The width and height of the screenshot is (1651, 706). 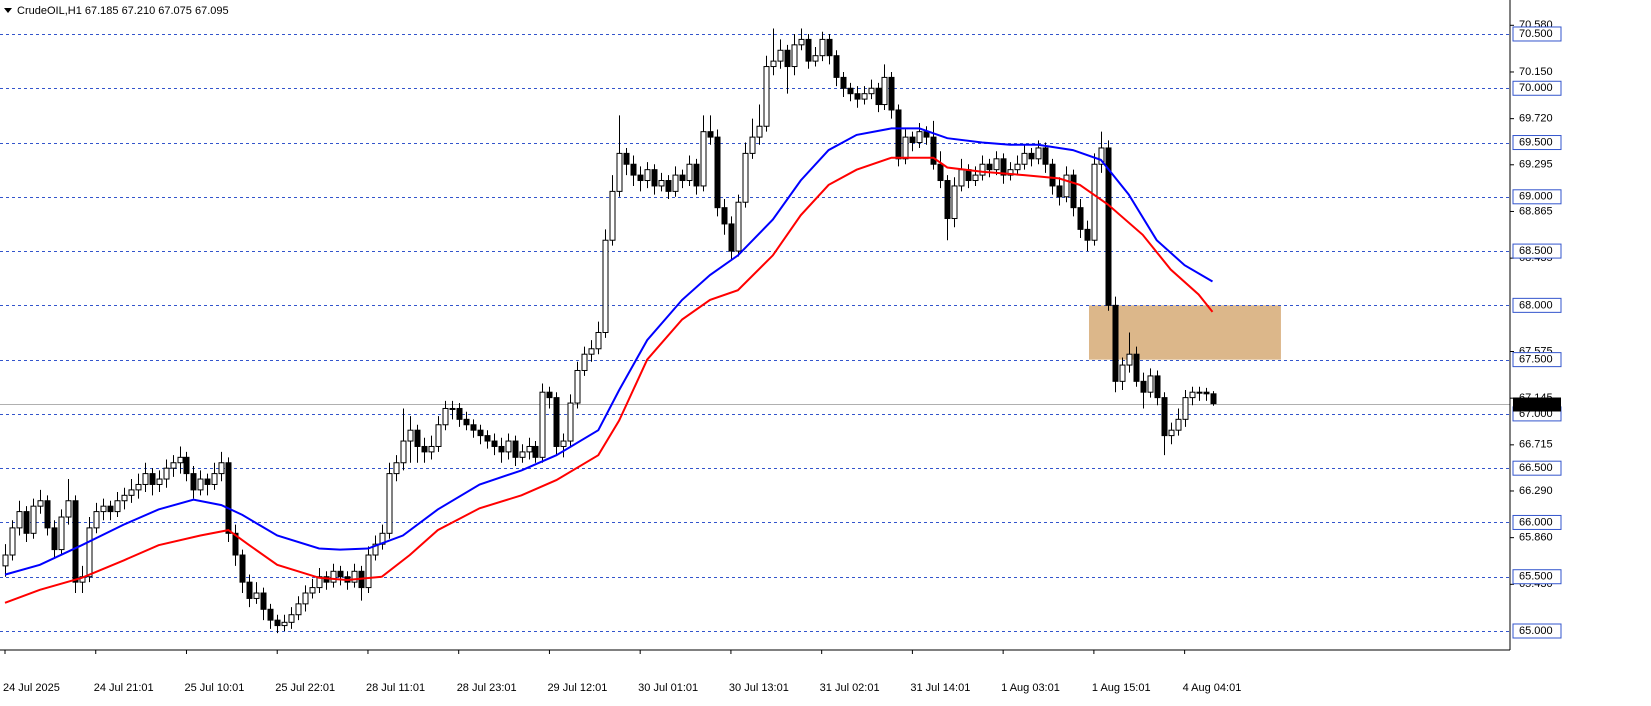 I want to click on y-tick-label: 65.860, so click(x=1536, y=538).